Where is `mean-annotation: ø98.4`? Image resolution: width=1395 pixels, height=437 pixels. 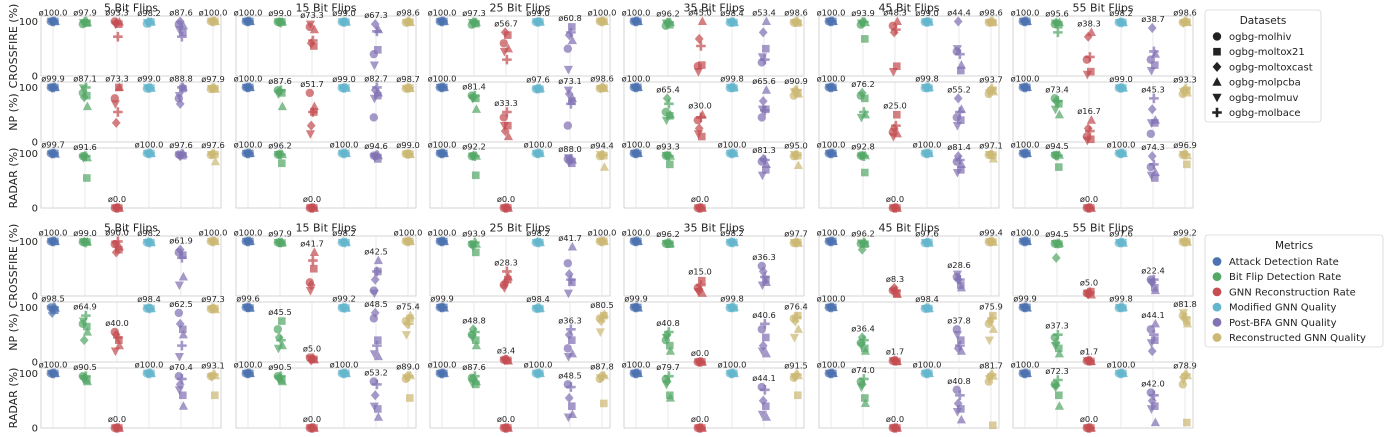 mean-annotation: ø98.4 is located at coordinates (149, 299).